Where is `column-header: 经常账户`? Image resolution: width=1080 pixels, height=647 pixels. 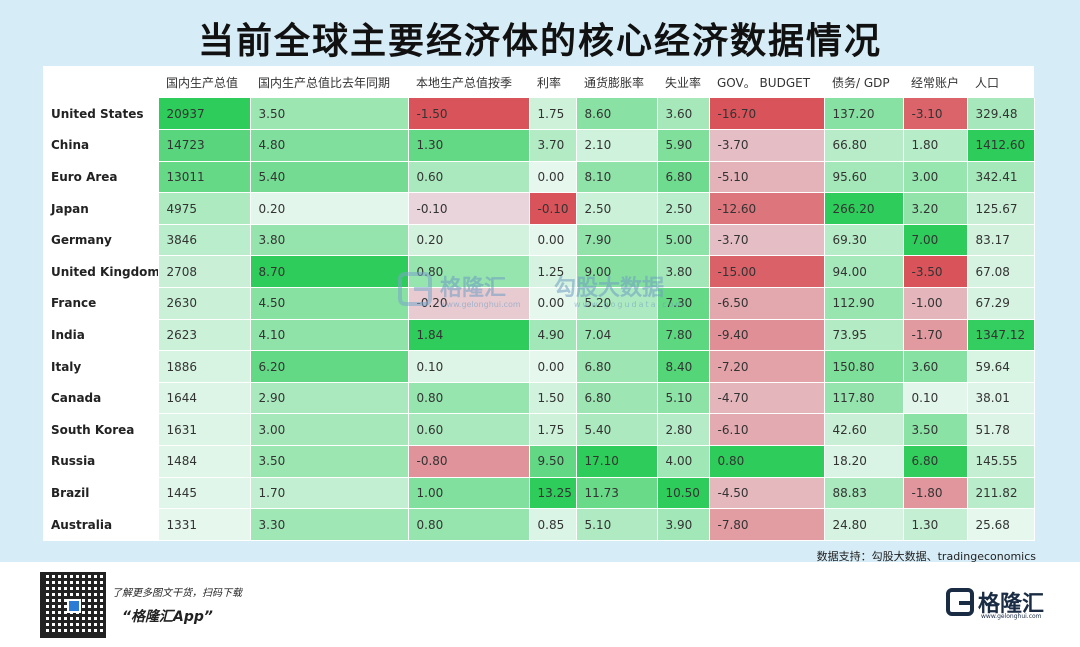 column-header: 经常账户 is located at coordinates (935, 82).